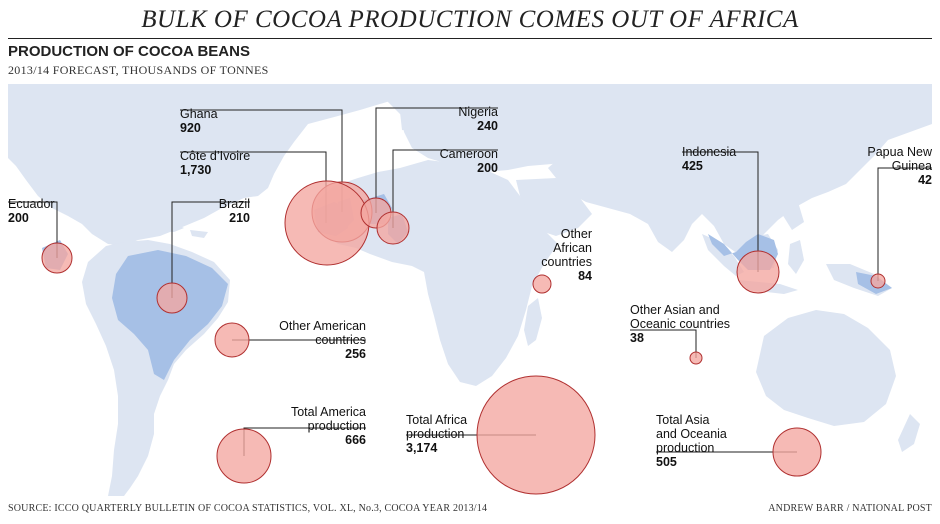 The image size is (940, 524). Describe the element at coordinates (470, 38) in the screenshot. I see `headline-rule` at that location.